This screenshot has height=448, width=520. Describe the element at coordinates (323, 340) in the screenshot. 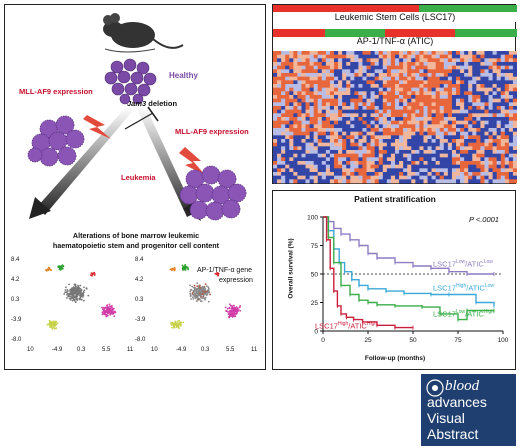

I see `x-tick-label: 0` at that location.